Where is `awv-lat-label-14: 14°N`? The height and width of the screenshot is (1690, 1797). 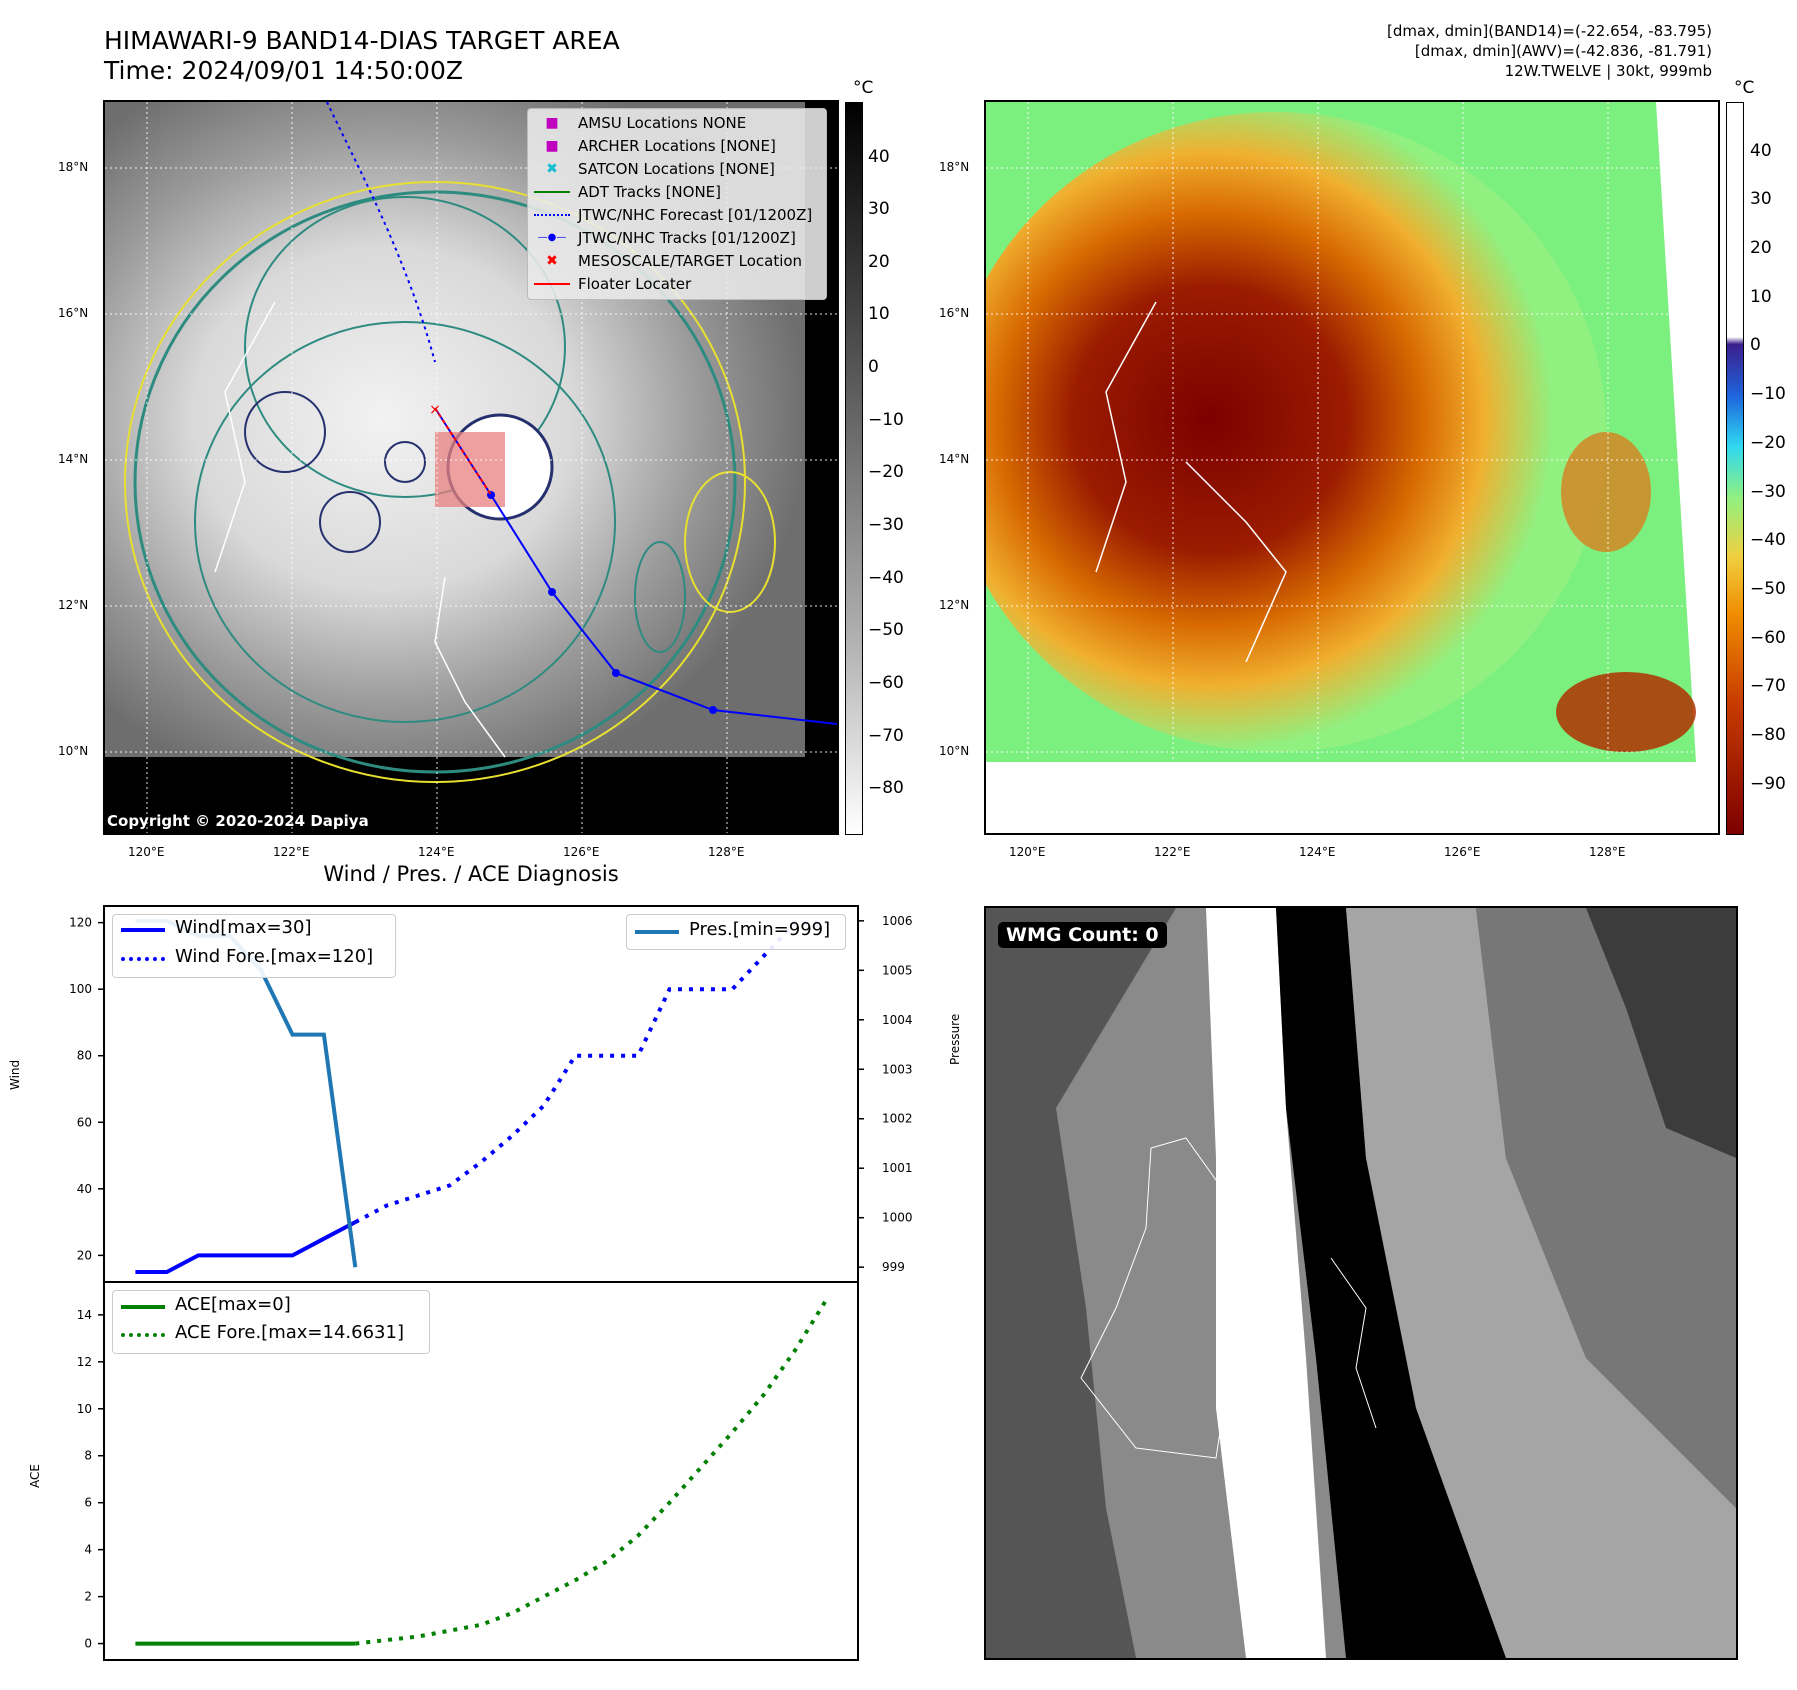 awv-lat-label-14: 14°N is located at coordinates (954, 459).